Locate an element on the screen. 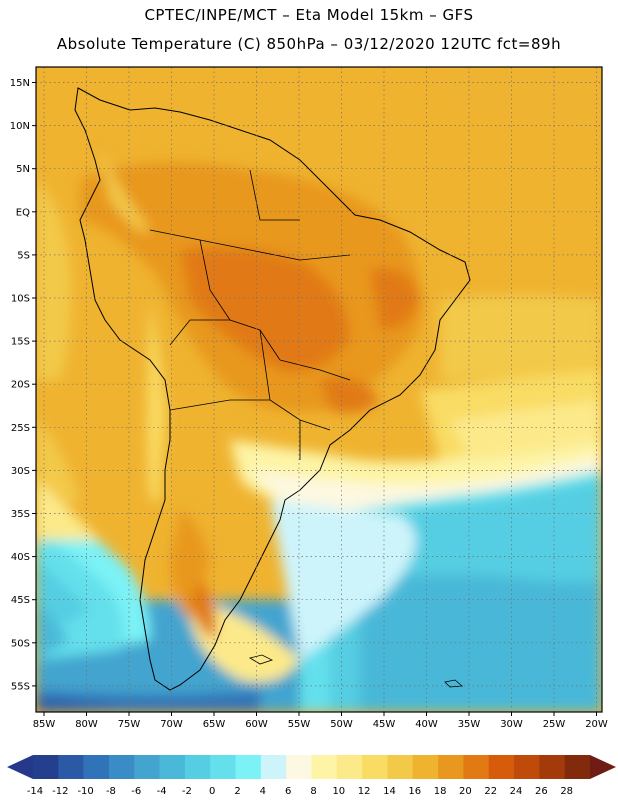 The width and height of the screenshot is (618, 800). colorbar-label: 18 is located at coordinates (440, 791).